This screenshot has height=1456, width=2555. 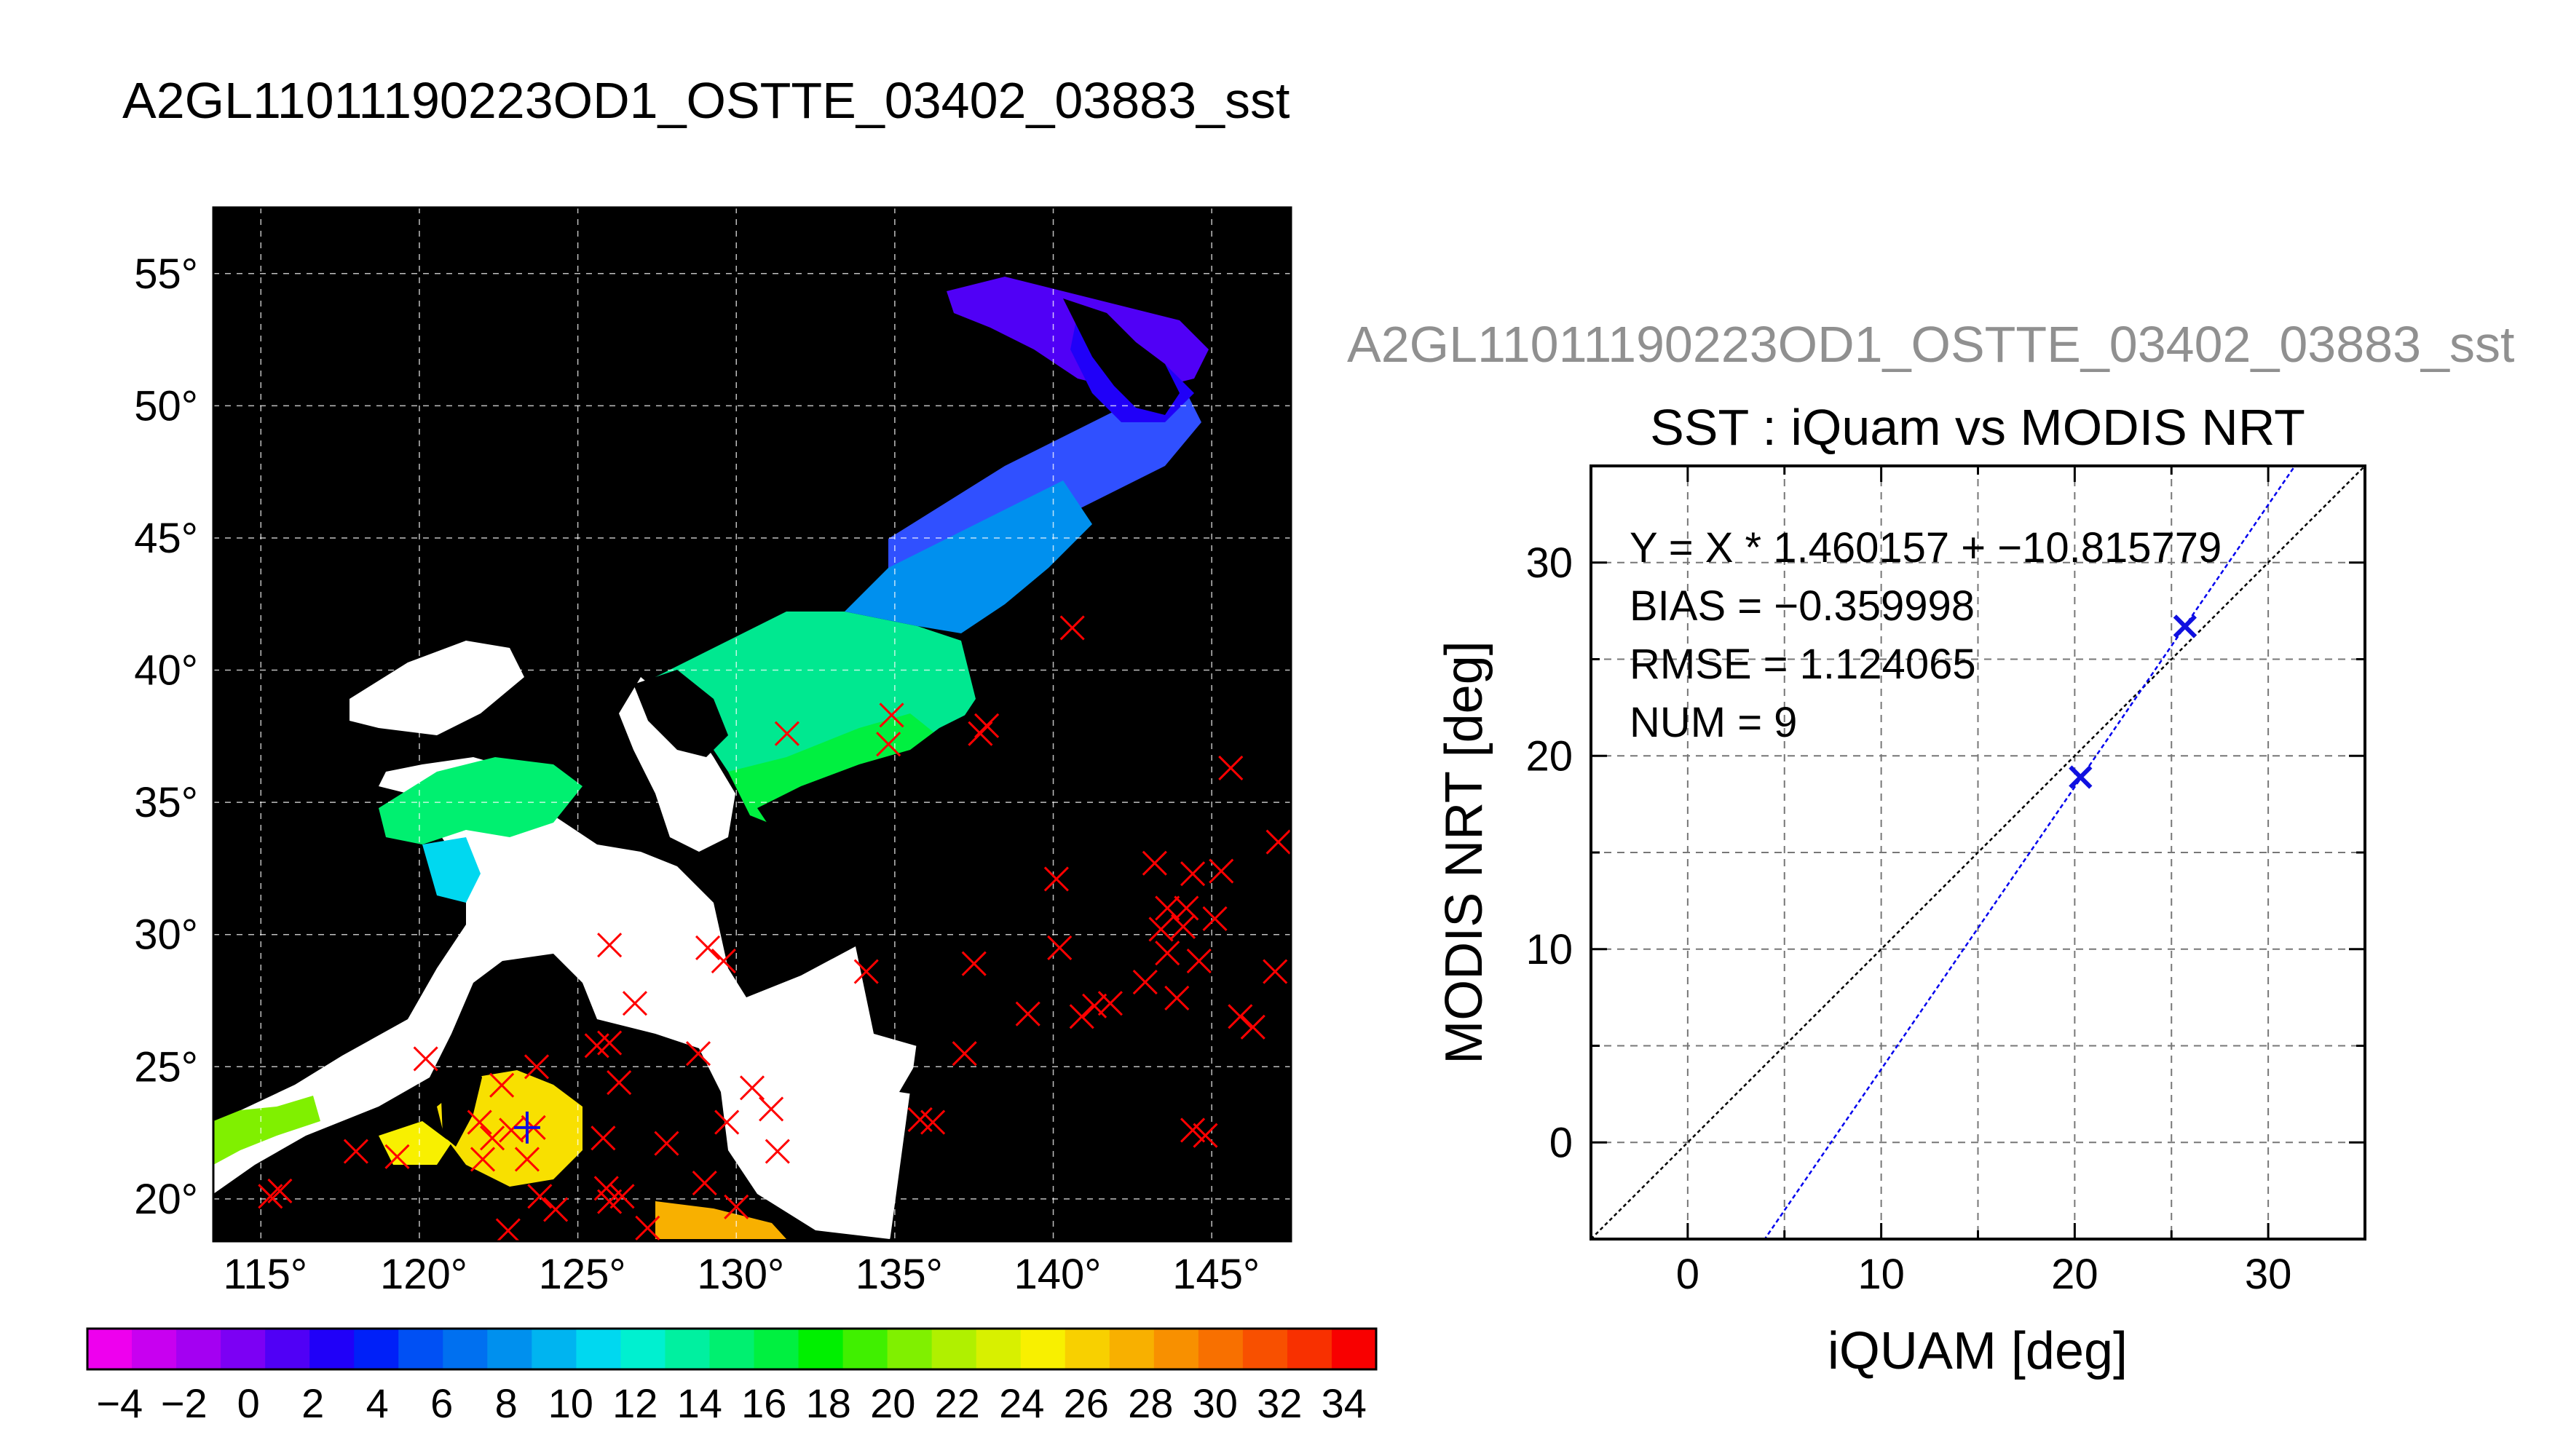 What do you see at coordinates (899, 1274) in the screenshot?
I see `map-lon-label: 135°` at bounding box center [899, 1274].